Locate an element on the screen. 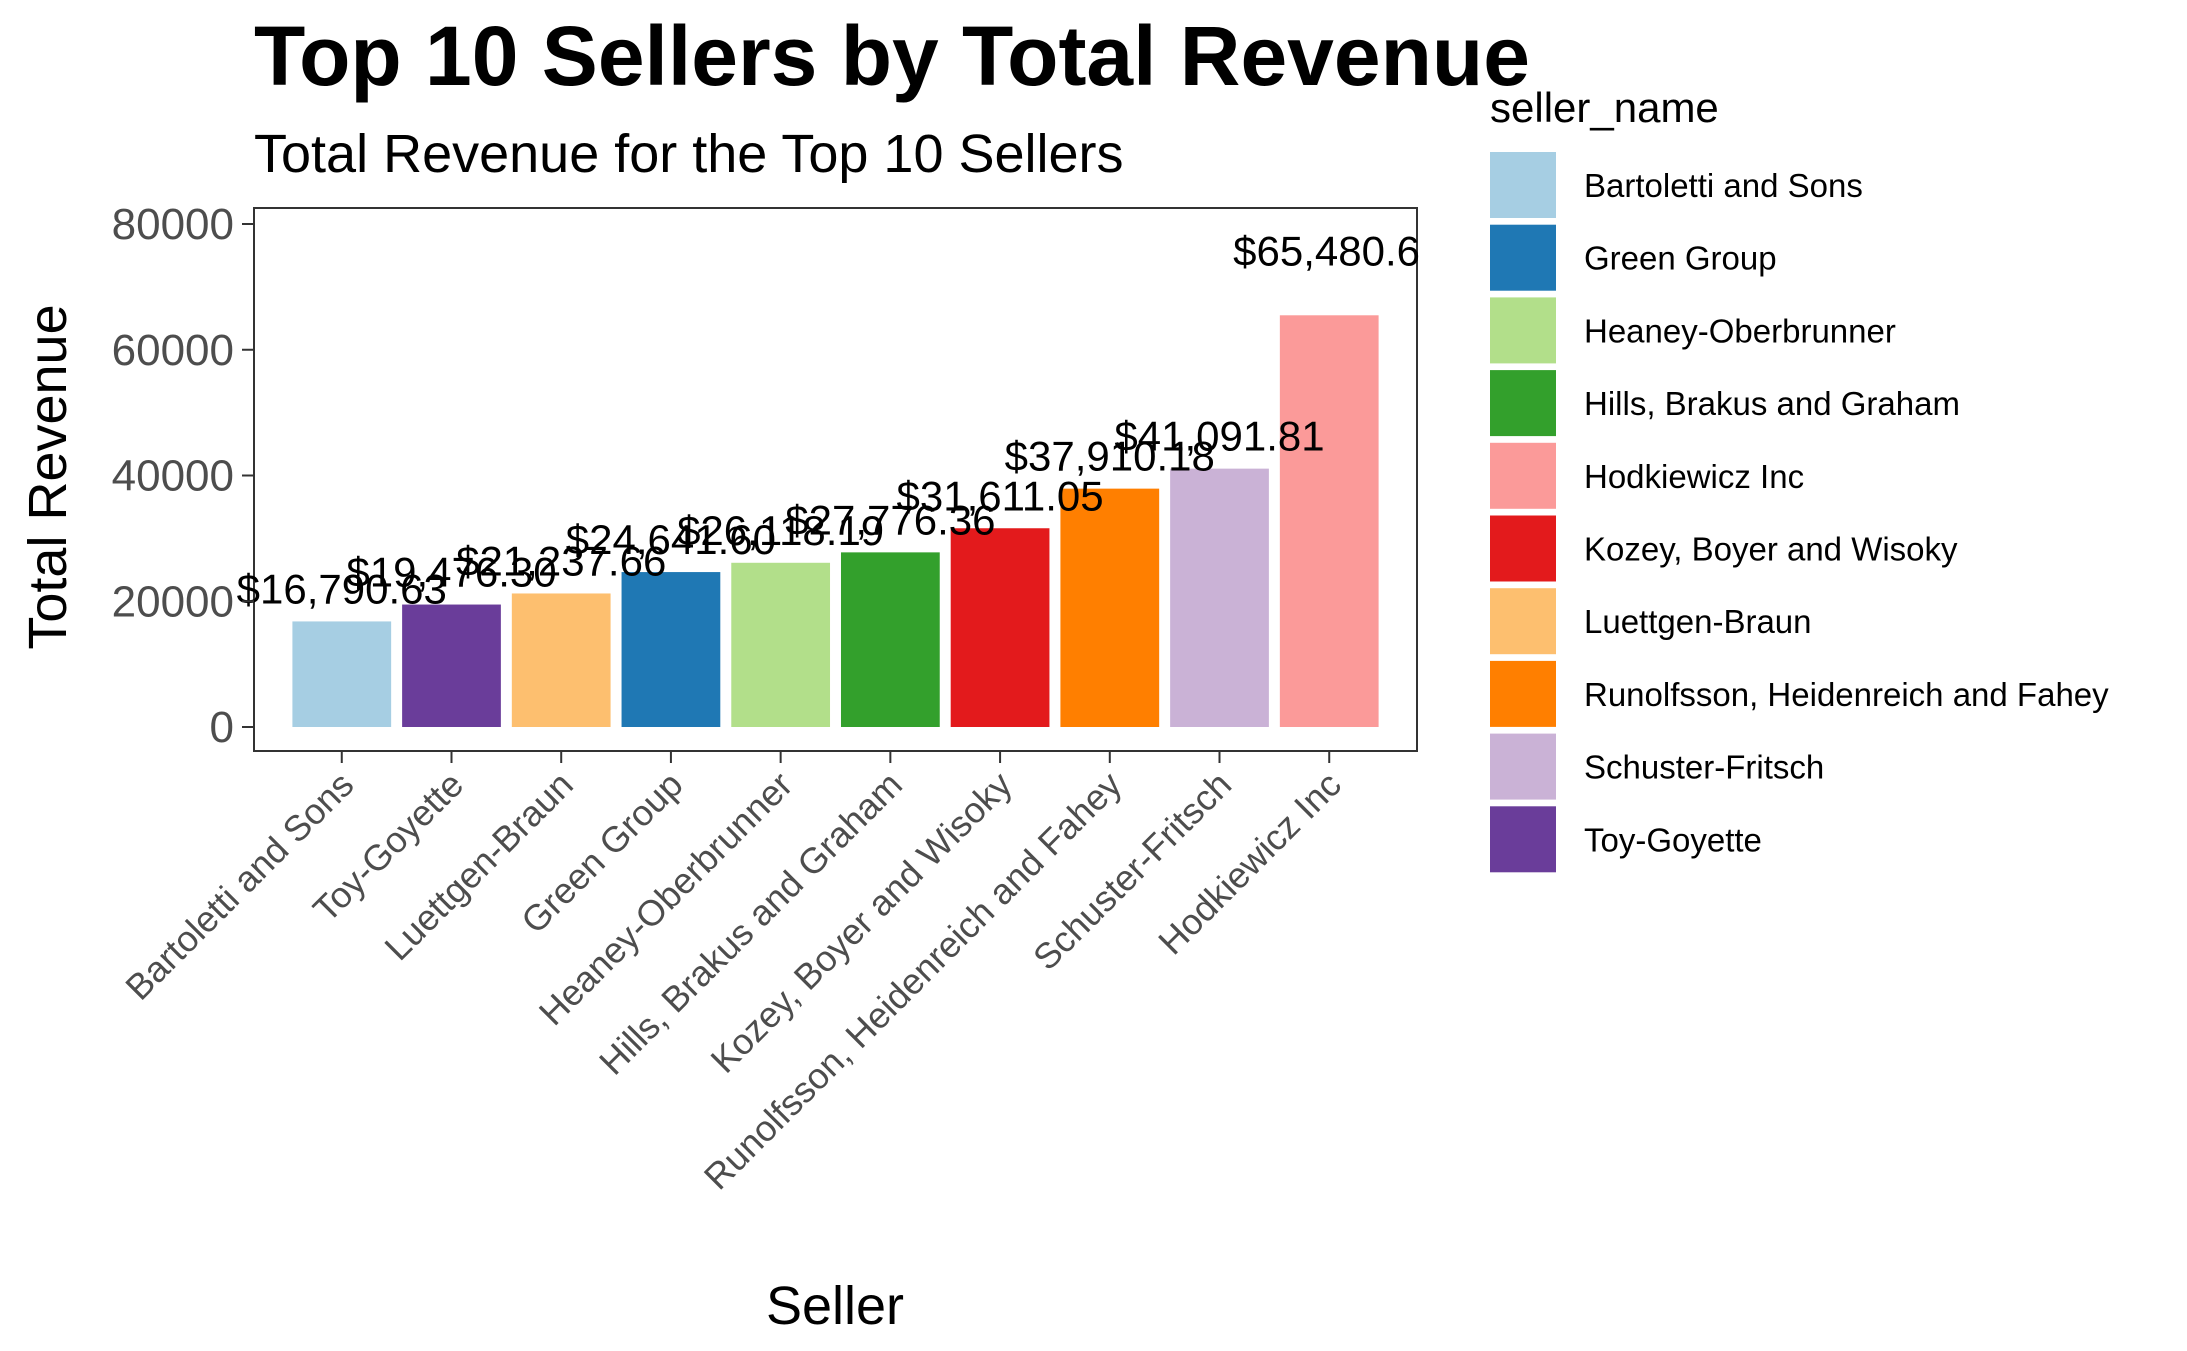  legend-label: Hills, Brakus and Graham is located at coordinates (1772, 403).